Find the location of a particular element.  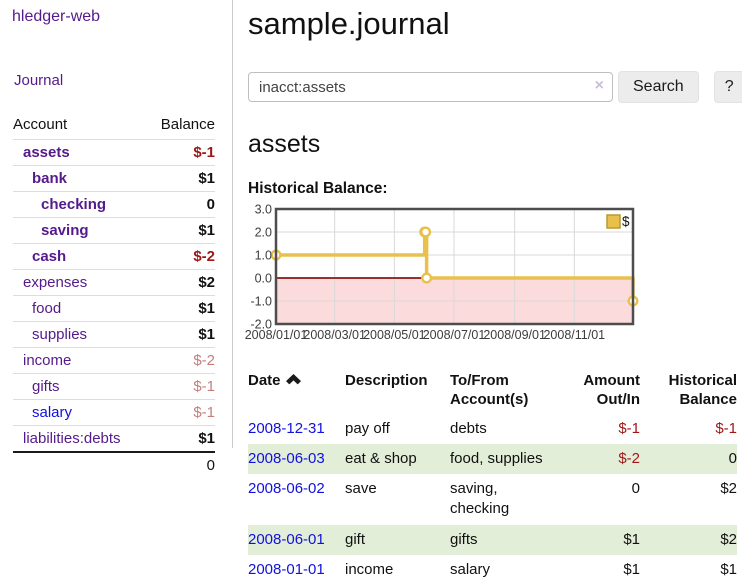

register-row: 2008-12-31 pay off debts $-1 $-1 is located at coordinates (492, 429).